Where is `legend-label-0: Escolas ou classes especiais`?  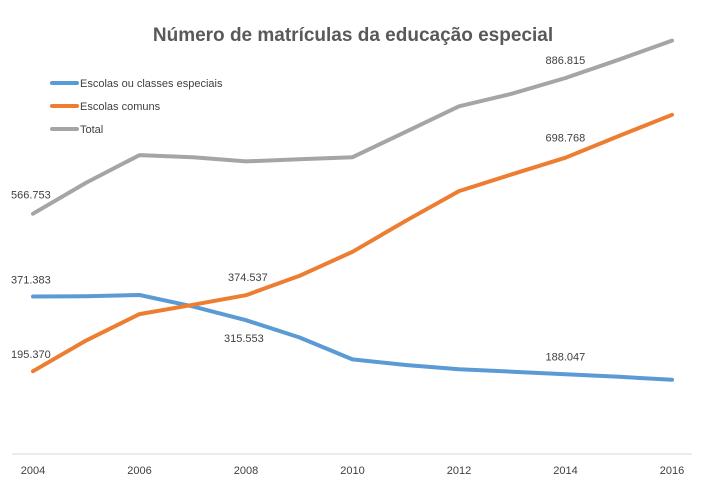 legend-label-0: Escolas ou classes especiais is located at coordinates (151, 84).